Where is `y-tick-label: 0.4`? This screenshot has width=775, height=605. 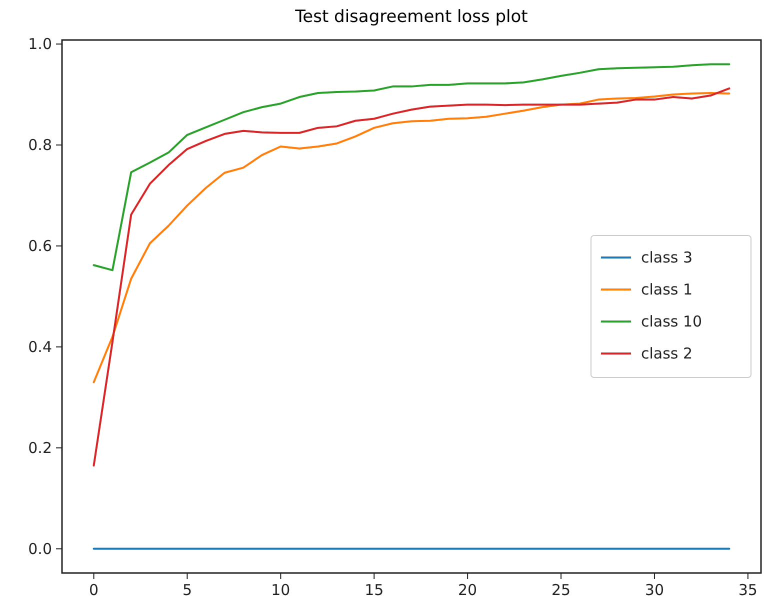
y-tick-label: 0.4 is located at coordinates (40, 347).